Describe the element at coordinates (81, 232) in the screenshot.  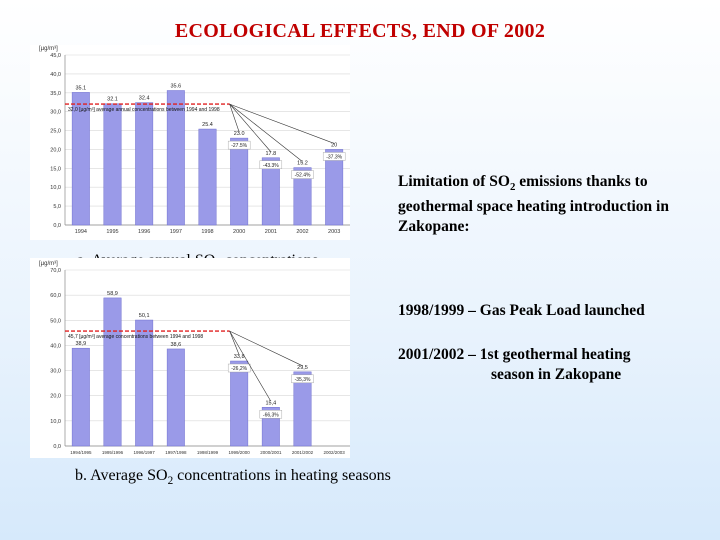
I see `annual-category-label: 1994` at that location.